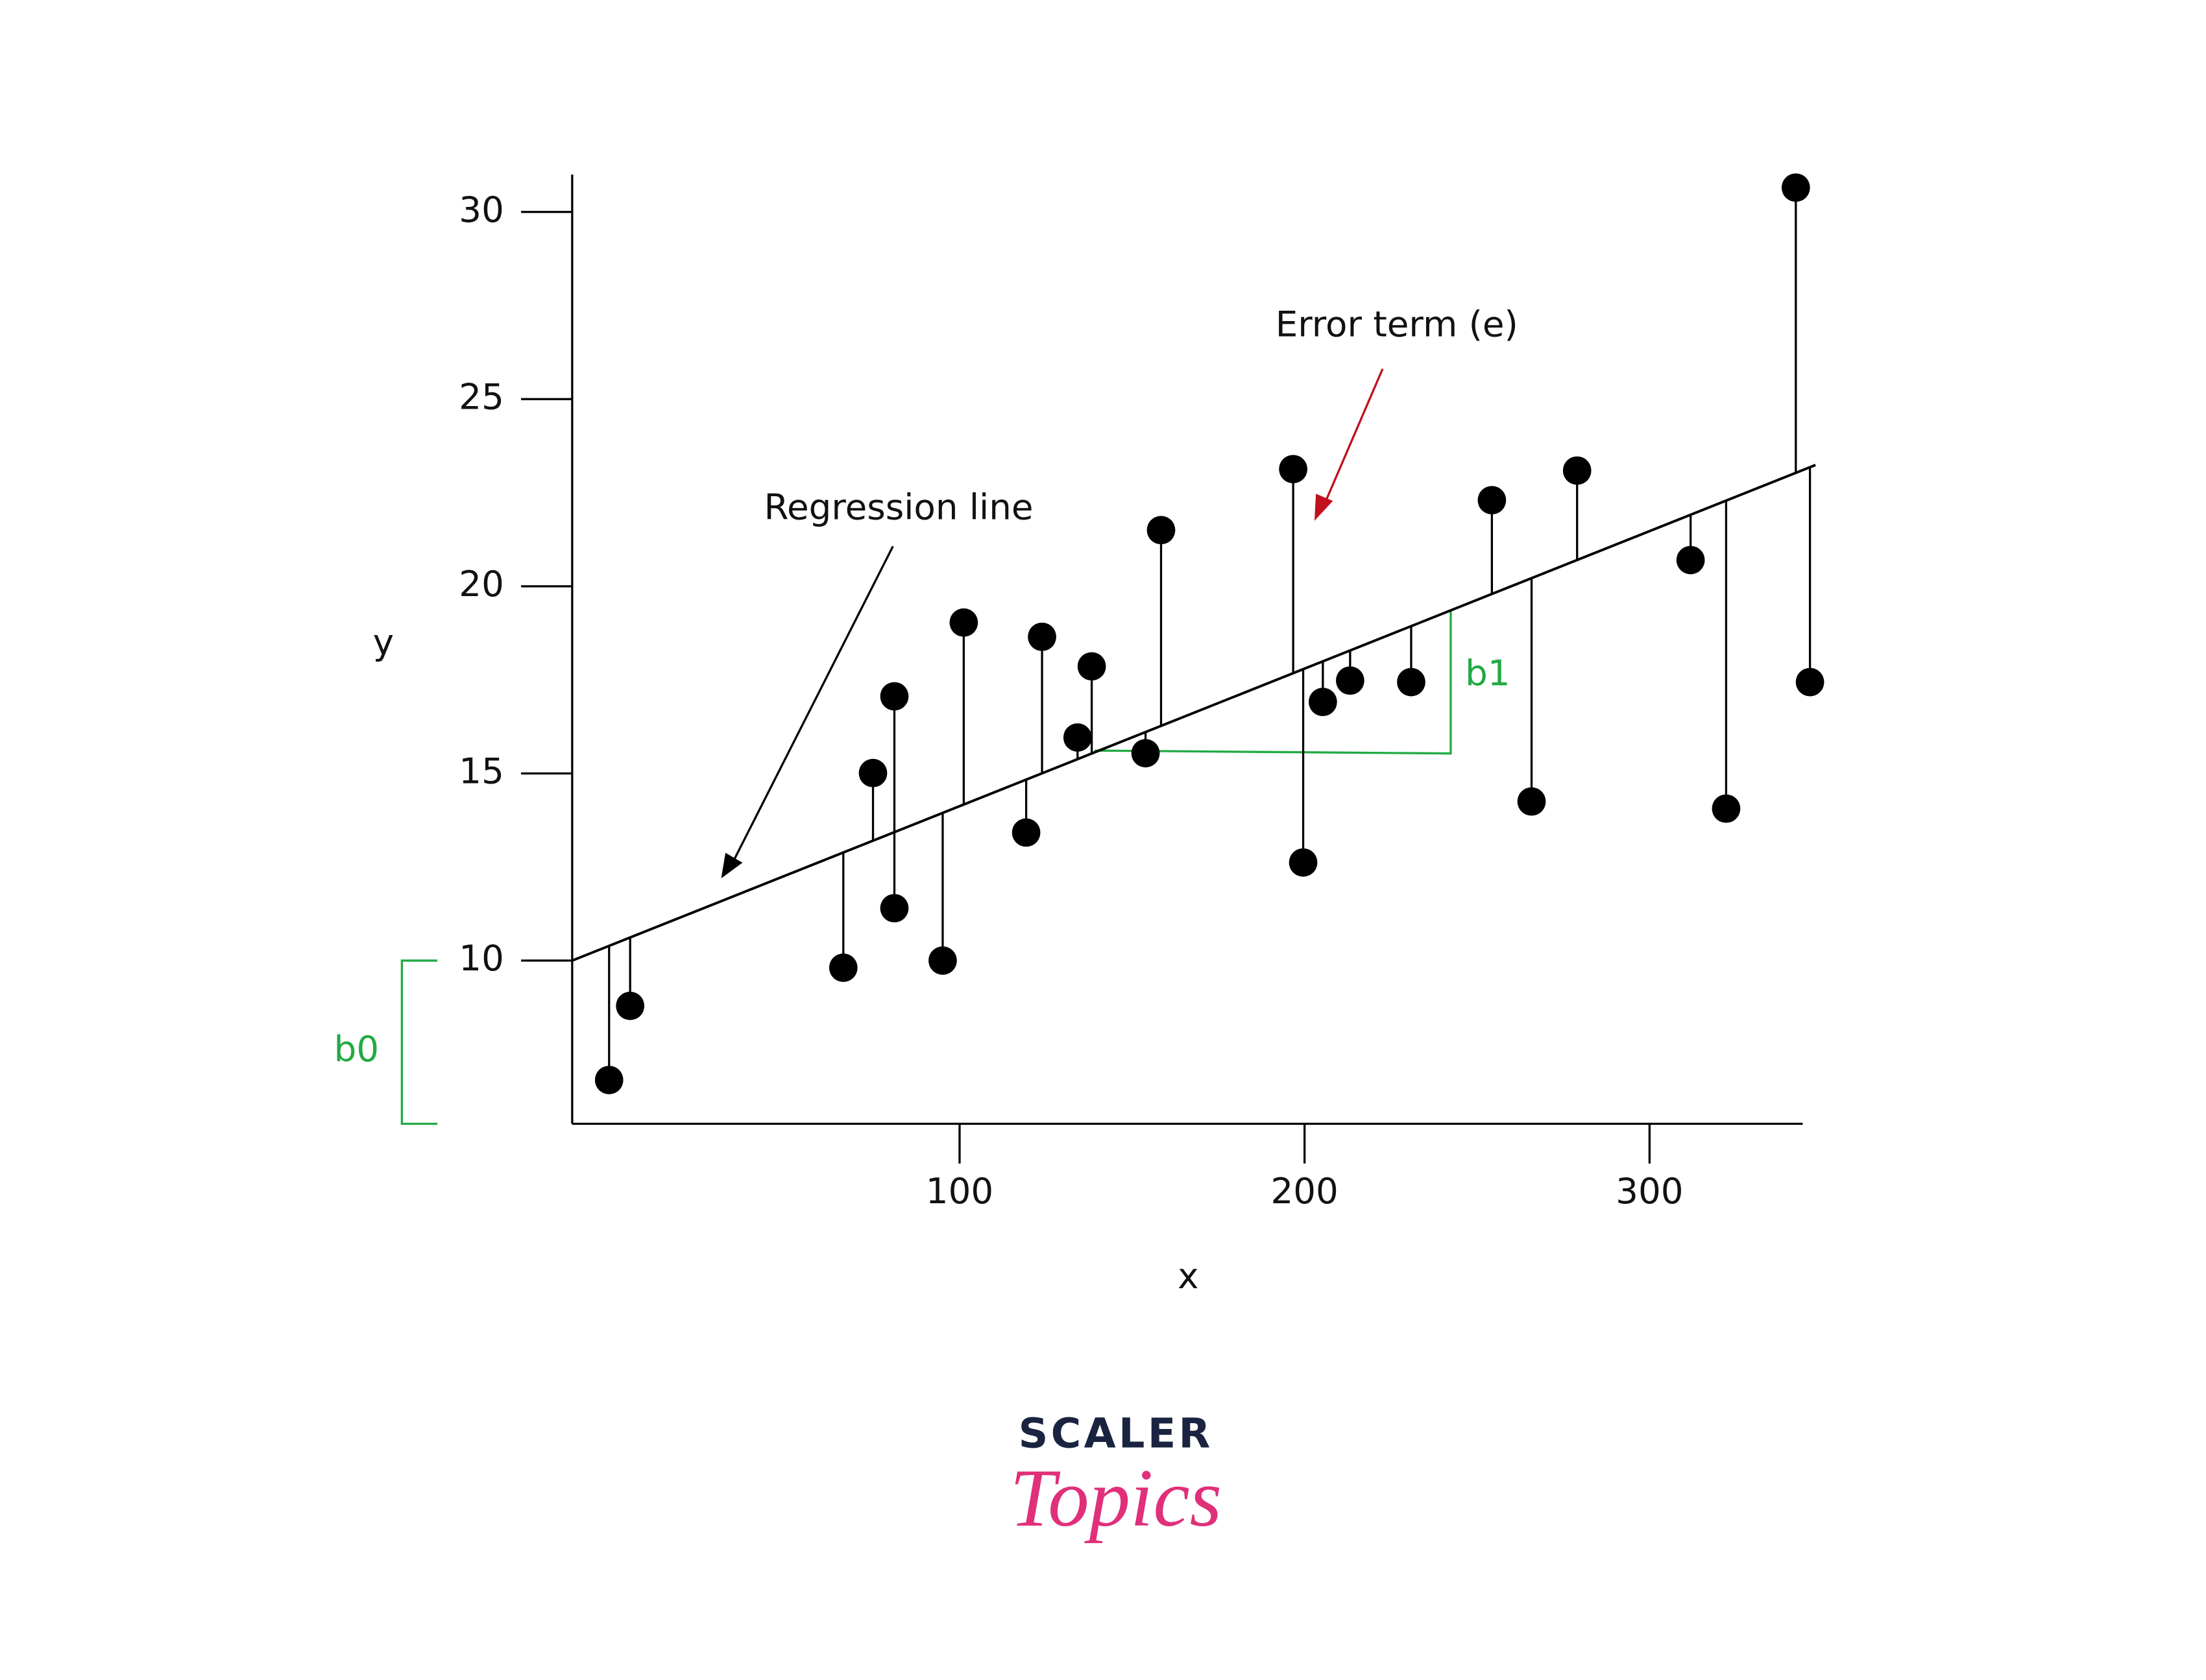 This screenshot has width=2206, height=1680. I want to click on logo-bottom: Topics, so click(1116, 1498).